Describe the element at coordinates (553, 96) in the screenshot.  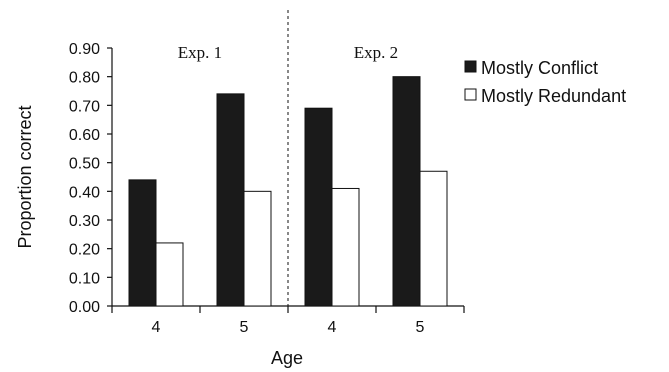
I see `legend-label: Mostly Redundant` at that location.